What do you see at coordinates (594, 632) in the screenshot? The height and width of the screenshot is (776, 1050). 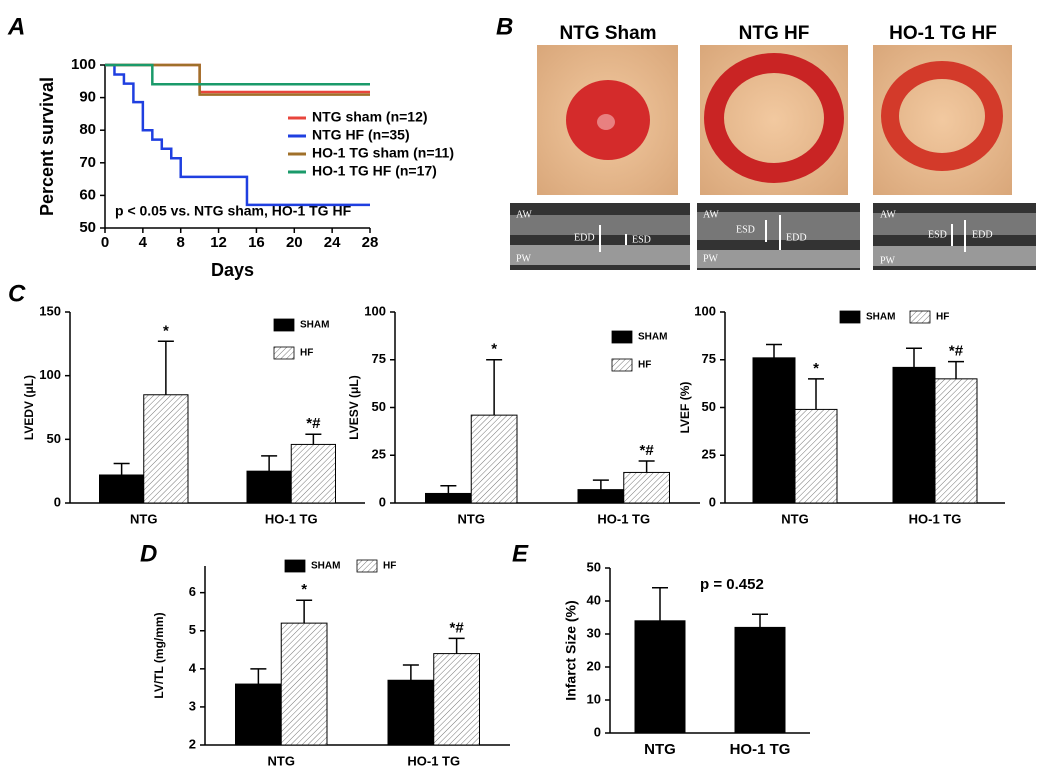 I see `y-tick-label: 30` at bounding box center [594, 632].